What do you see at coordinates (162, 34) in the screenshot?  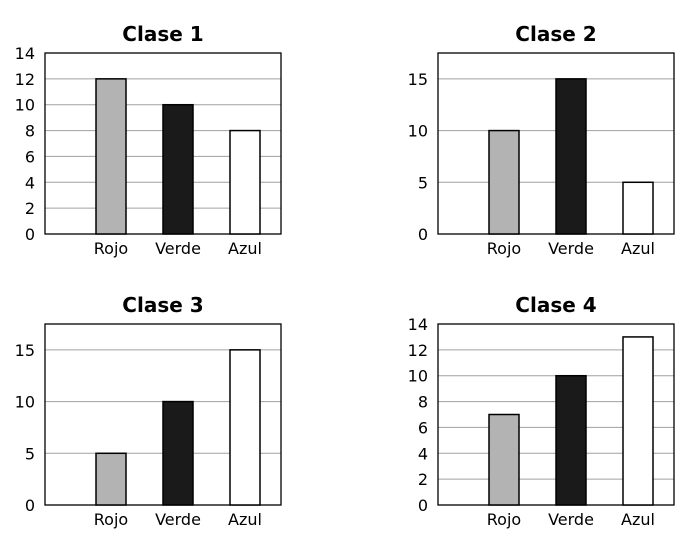 I see `chart-title: Clase 1` at bounding box center [162, 34].